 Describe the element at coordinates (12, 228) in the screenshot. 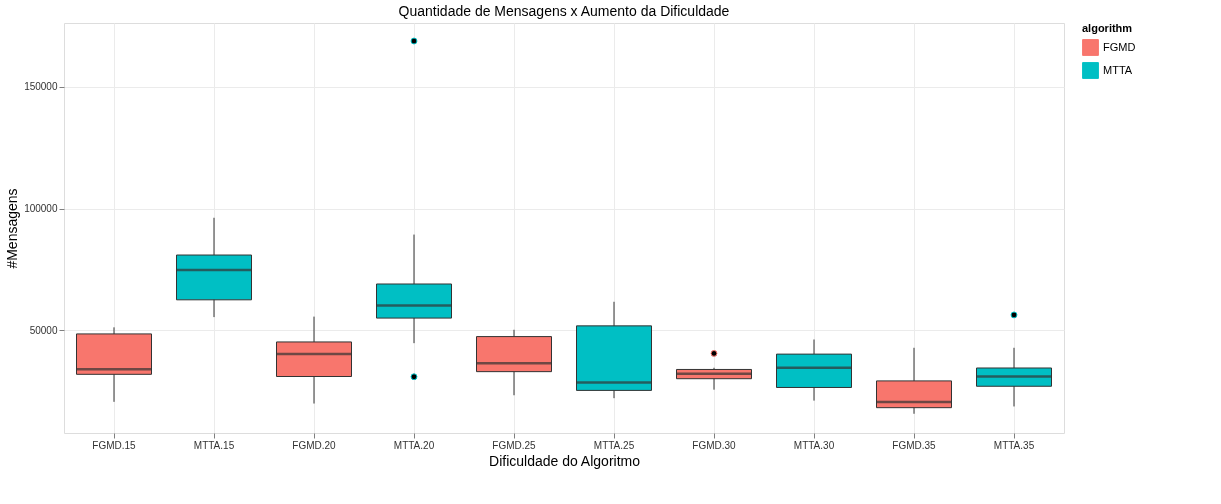

I see `y-axis-title: #Mensagens` at that location.